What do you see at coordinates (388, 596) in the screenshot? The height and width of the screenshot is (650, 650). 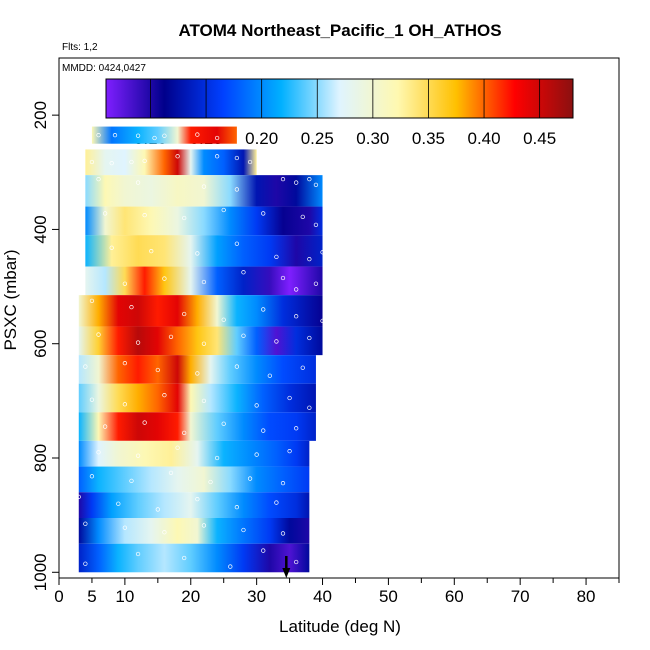 I see `x-tick-label: 50` at bounding box center [388, 596].